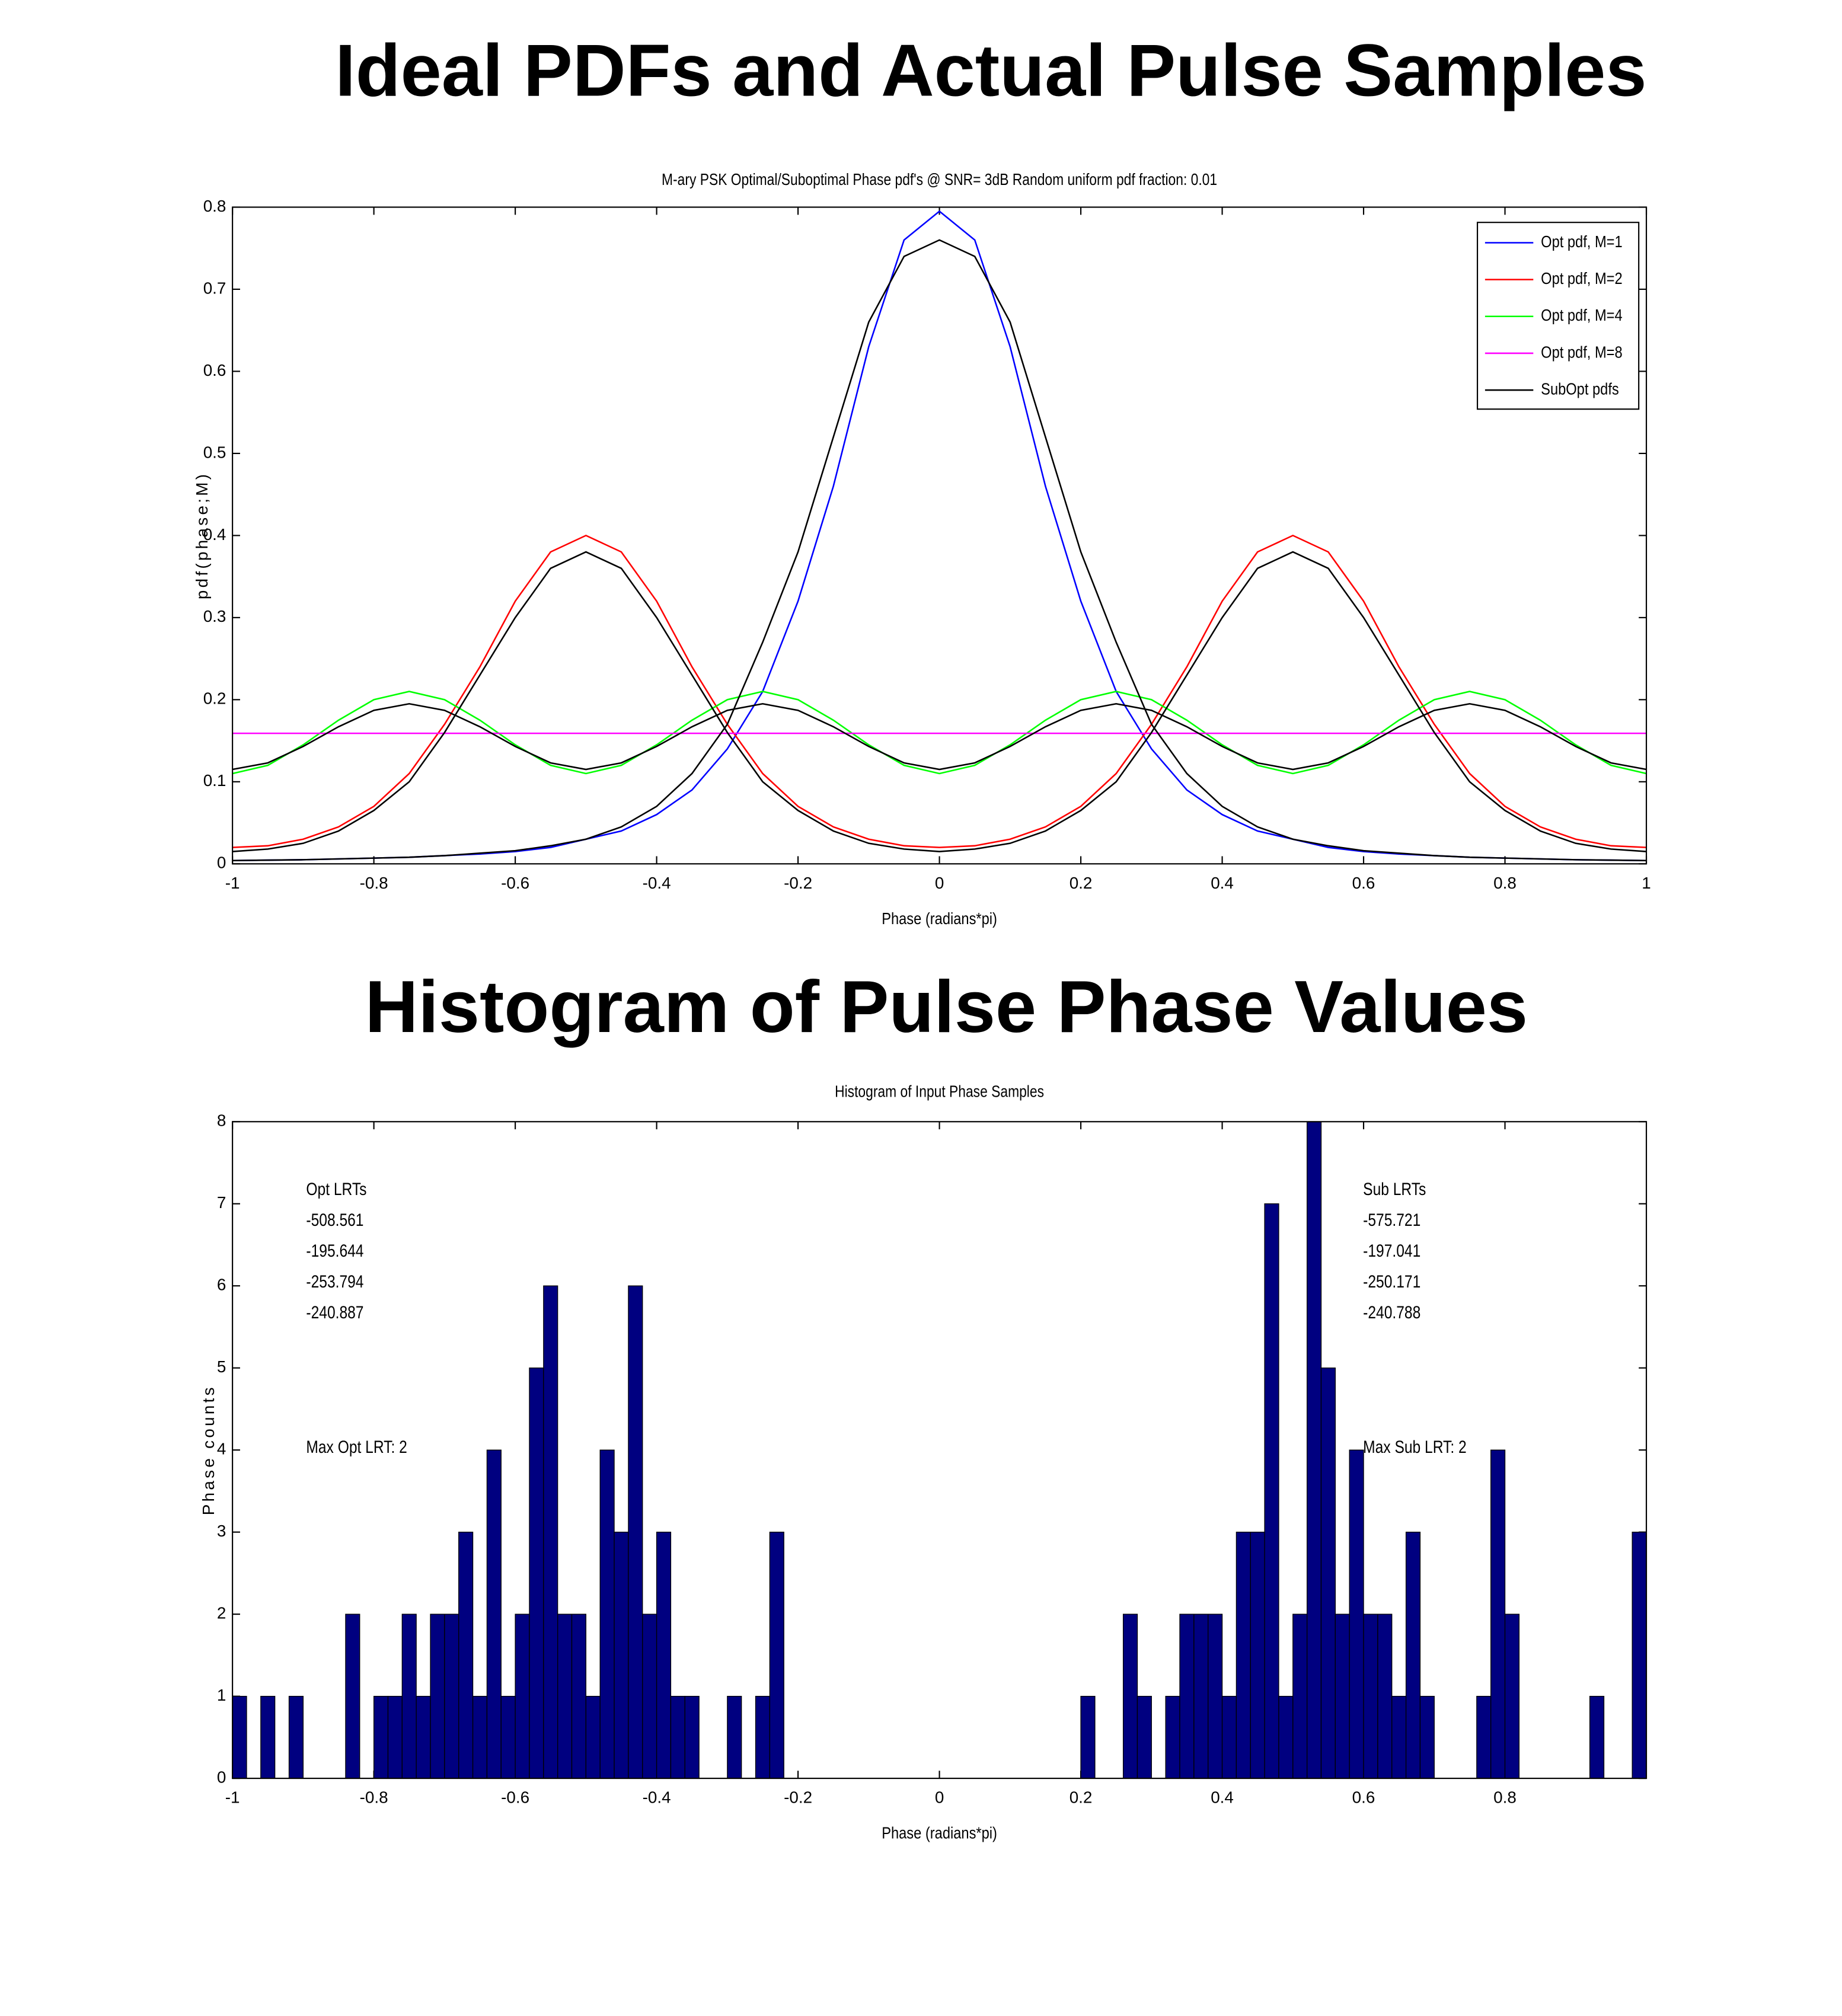 Image resolution: width=1842 pixels, height=2016 pixels. What do you see at coordinates (990, 71) in the screenshot?
I see `heading: Ideal PDFs and Actual Pulse Samples` at bounding box center [990, 71].